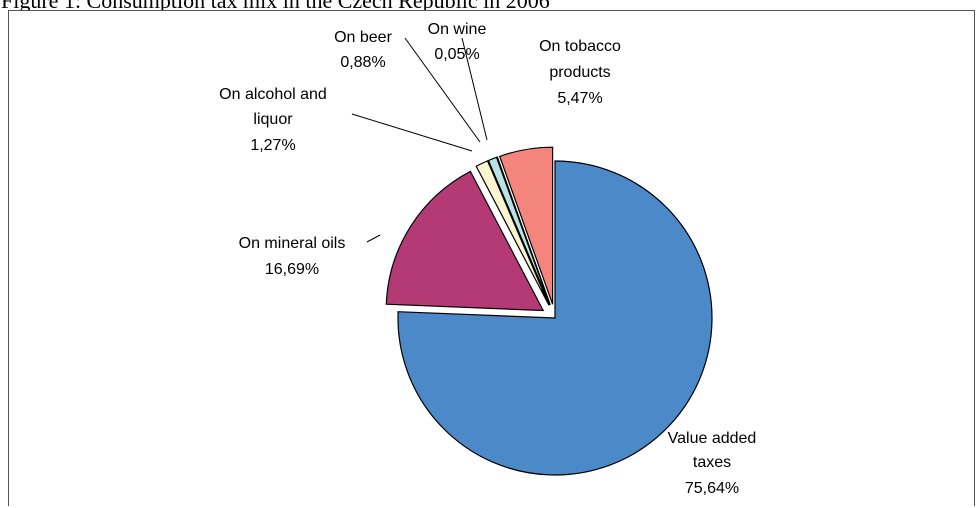 The width and height of the screenshot is (978, 508). I want to click on slice-mineral-oils, so click(465, 241).